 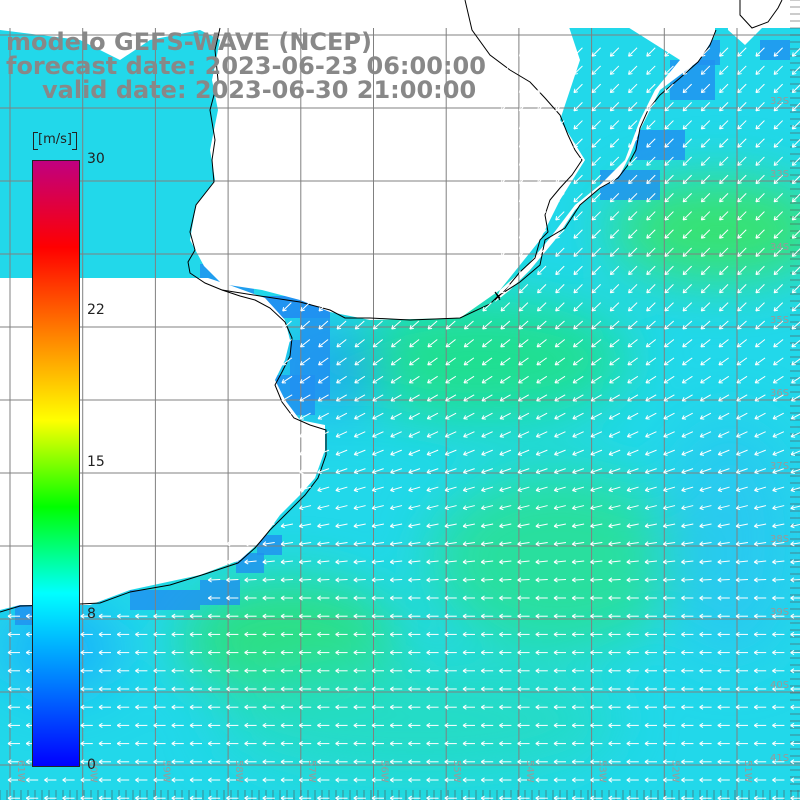 What do you see at coordinates (529, 771) in the screenshot?
I see `lon-label: 54W` at bounding box center [529, 771].